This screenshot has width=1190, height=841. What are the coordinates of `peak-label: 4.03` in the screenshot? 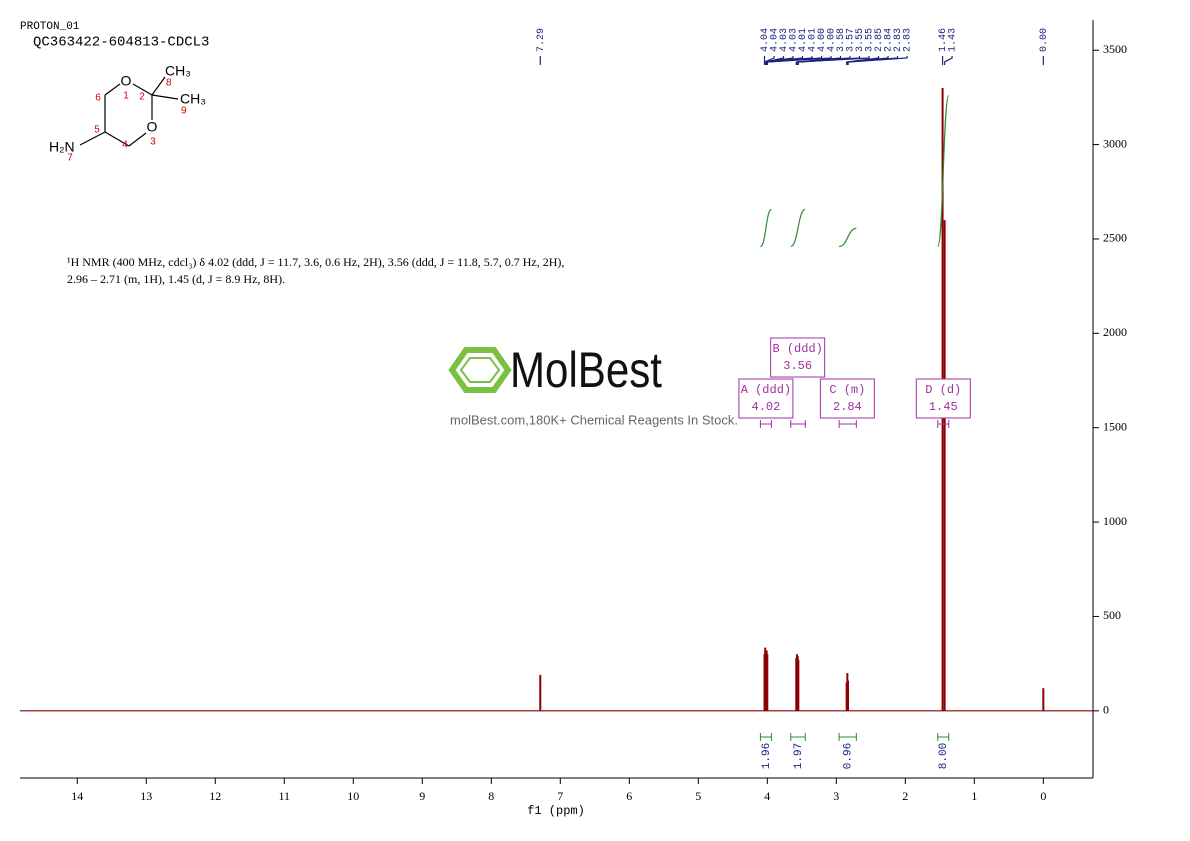 It's located at (794, 40).